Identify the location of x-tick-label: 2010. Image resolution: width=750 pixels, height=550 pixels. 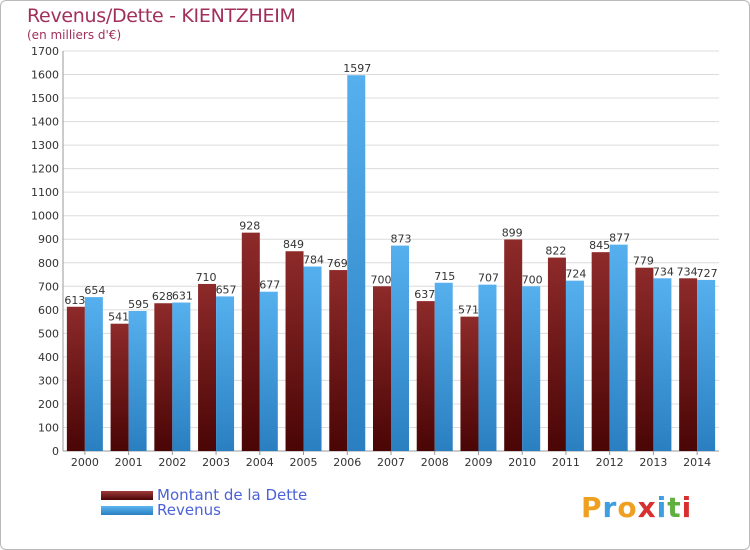
(522, 462).